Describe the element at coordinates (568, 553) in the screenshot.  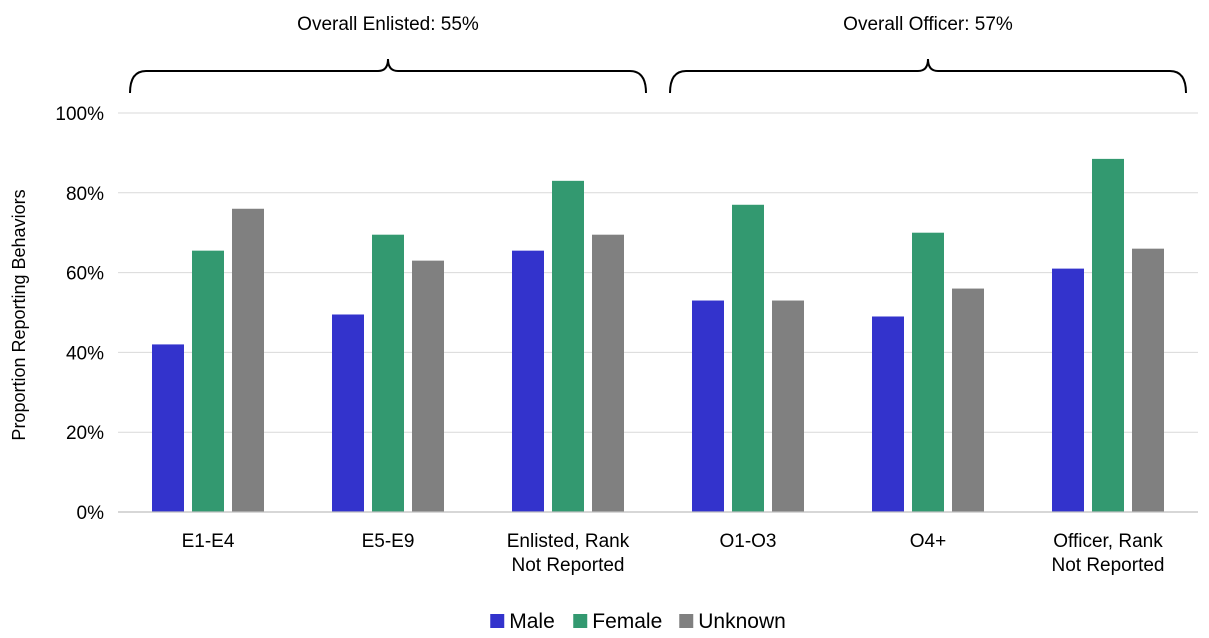
I see `x-tick-label: Enlisted, Rank Not Reported` at that location.